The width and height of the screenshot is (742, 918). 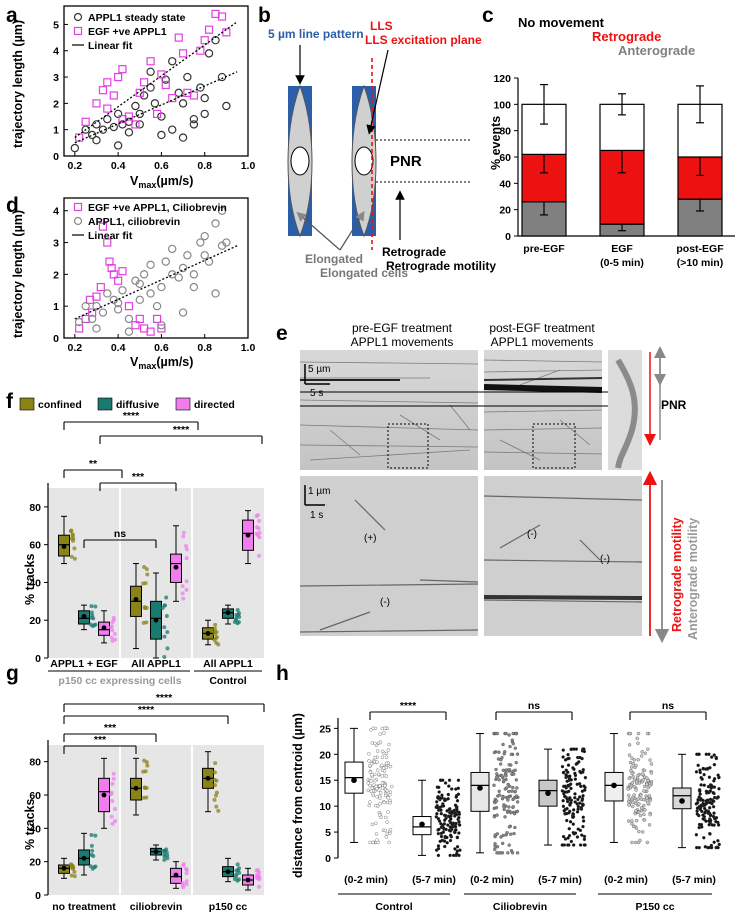 What do you see at coordinates (622, 263) in the screenshot?
I see `cat-egf-time: (0-5 min)` at bounding box center [622, 263].